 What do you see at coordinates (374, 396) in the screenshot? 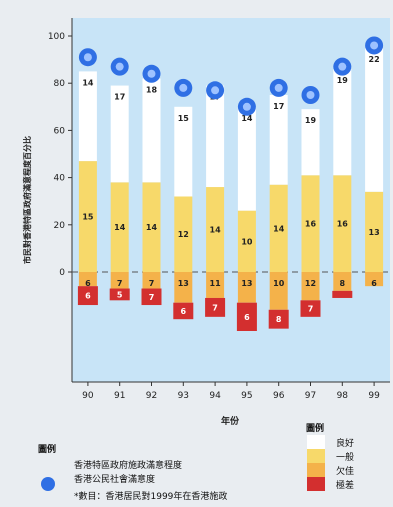
I see `x-tick-label: 99` at bounding box center [374, 396].